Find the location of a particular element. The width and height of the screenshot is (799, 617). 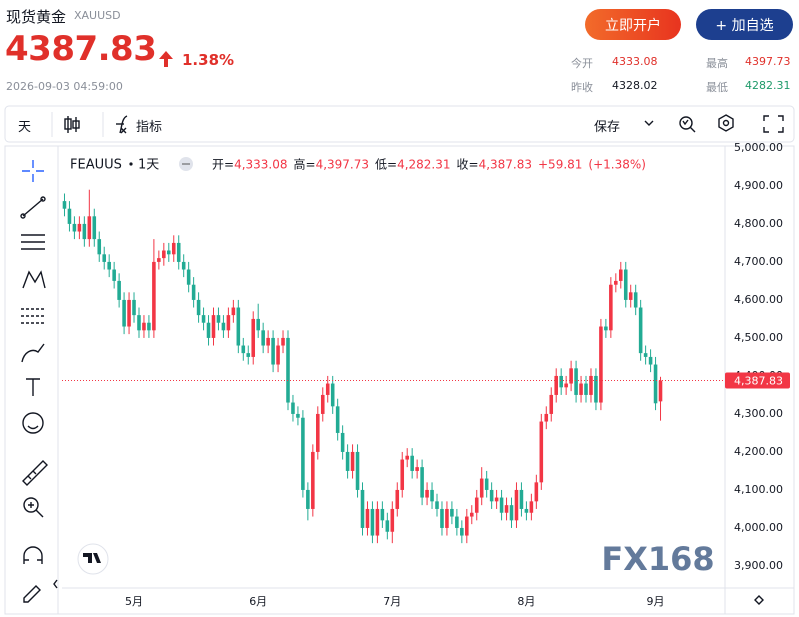

legend-separator is located at coordinates (131, 164).